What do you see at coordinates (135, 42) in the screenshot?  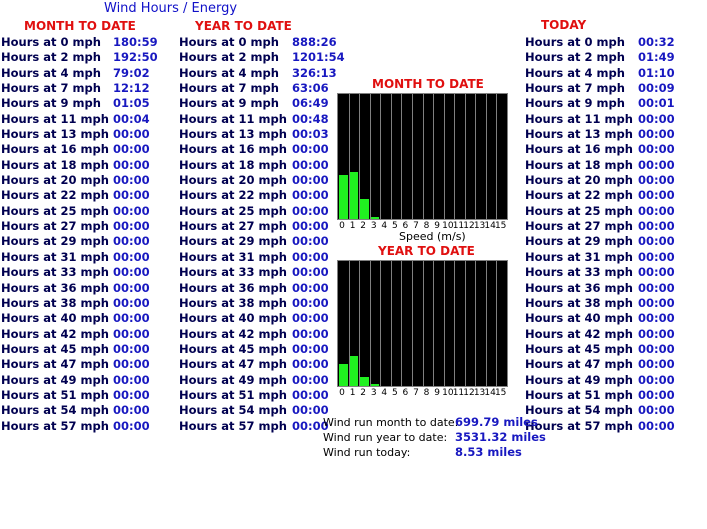 I see `row-value: 180:59` at bounding box center [135, 42].